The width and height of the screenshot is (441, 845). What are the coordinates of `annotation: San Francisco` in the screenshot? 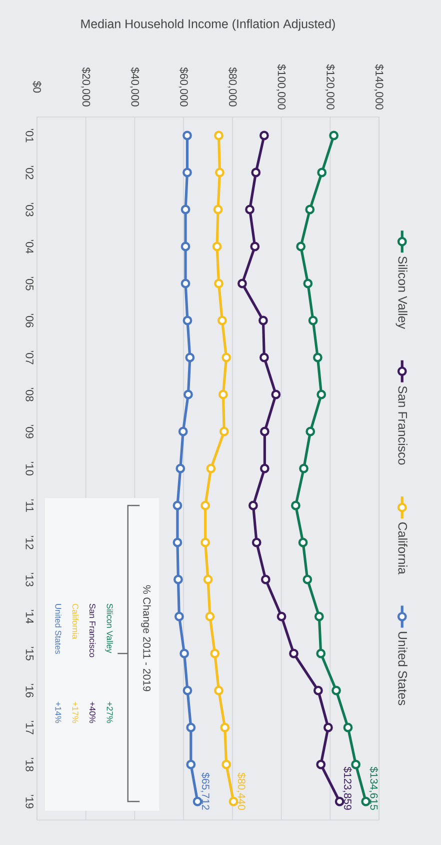 It's located at (92, 631).